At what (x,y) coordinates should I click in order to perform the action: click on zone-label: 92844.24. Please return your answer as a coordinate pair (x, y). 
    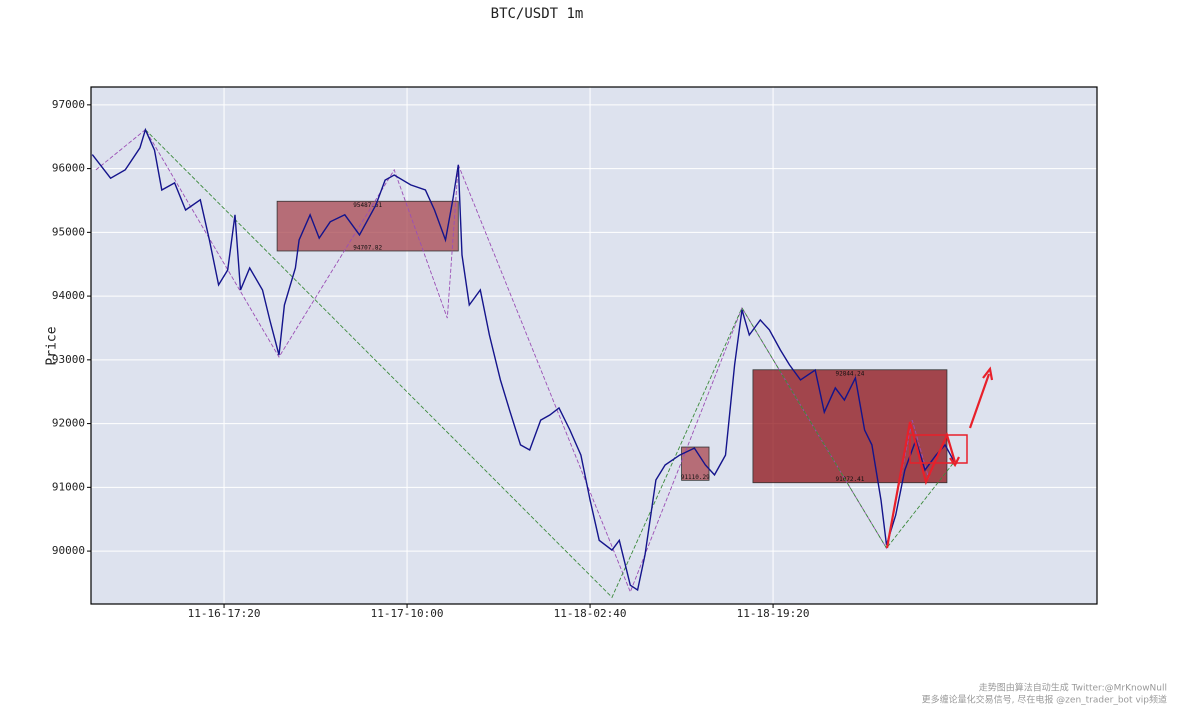
    Looking at the image, I should click on (849, 373).